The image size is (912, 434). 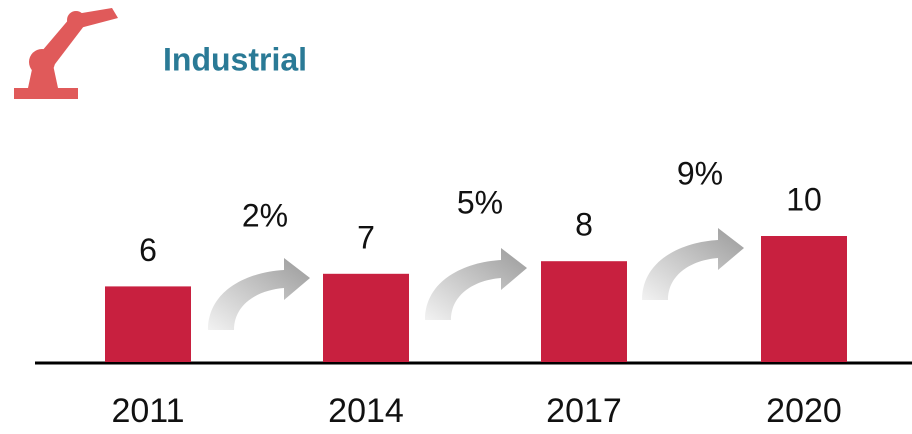 What do you see at coordinates (480, 202) in the screenshot?
I see `growth-label: 5%` at bounding box center [480, 202].